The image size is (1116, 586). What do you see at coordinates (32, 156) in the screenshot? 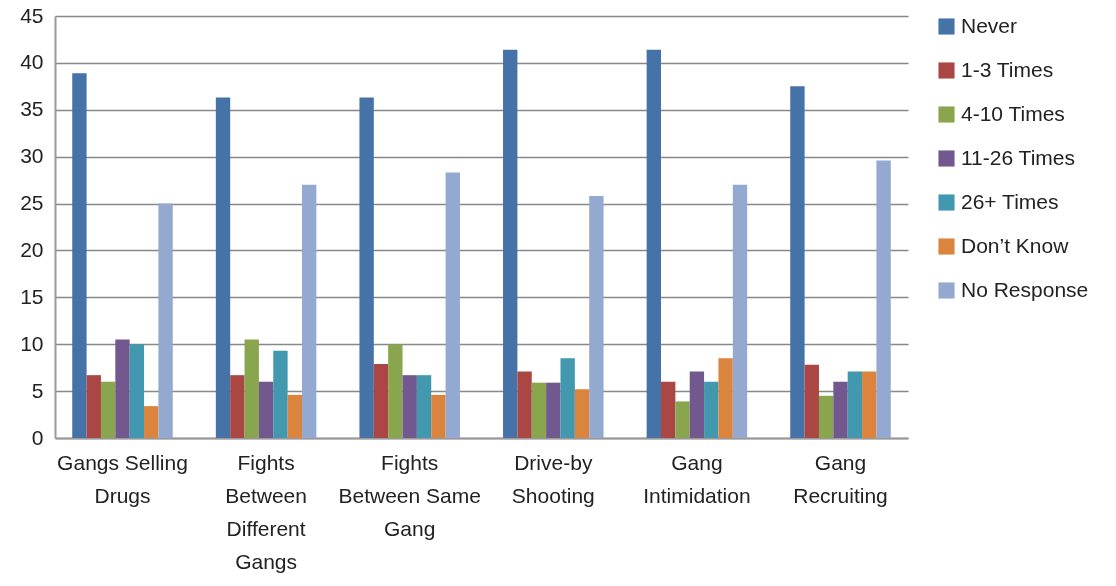
I see `y-tick-label: 30` at bounding box center [32, 156].